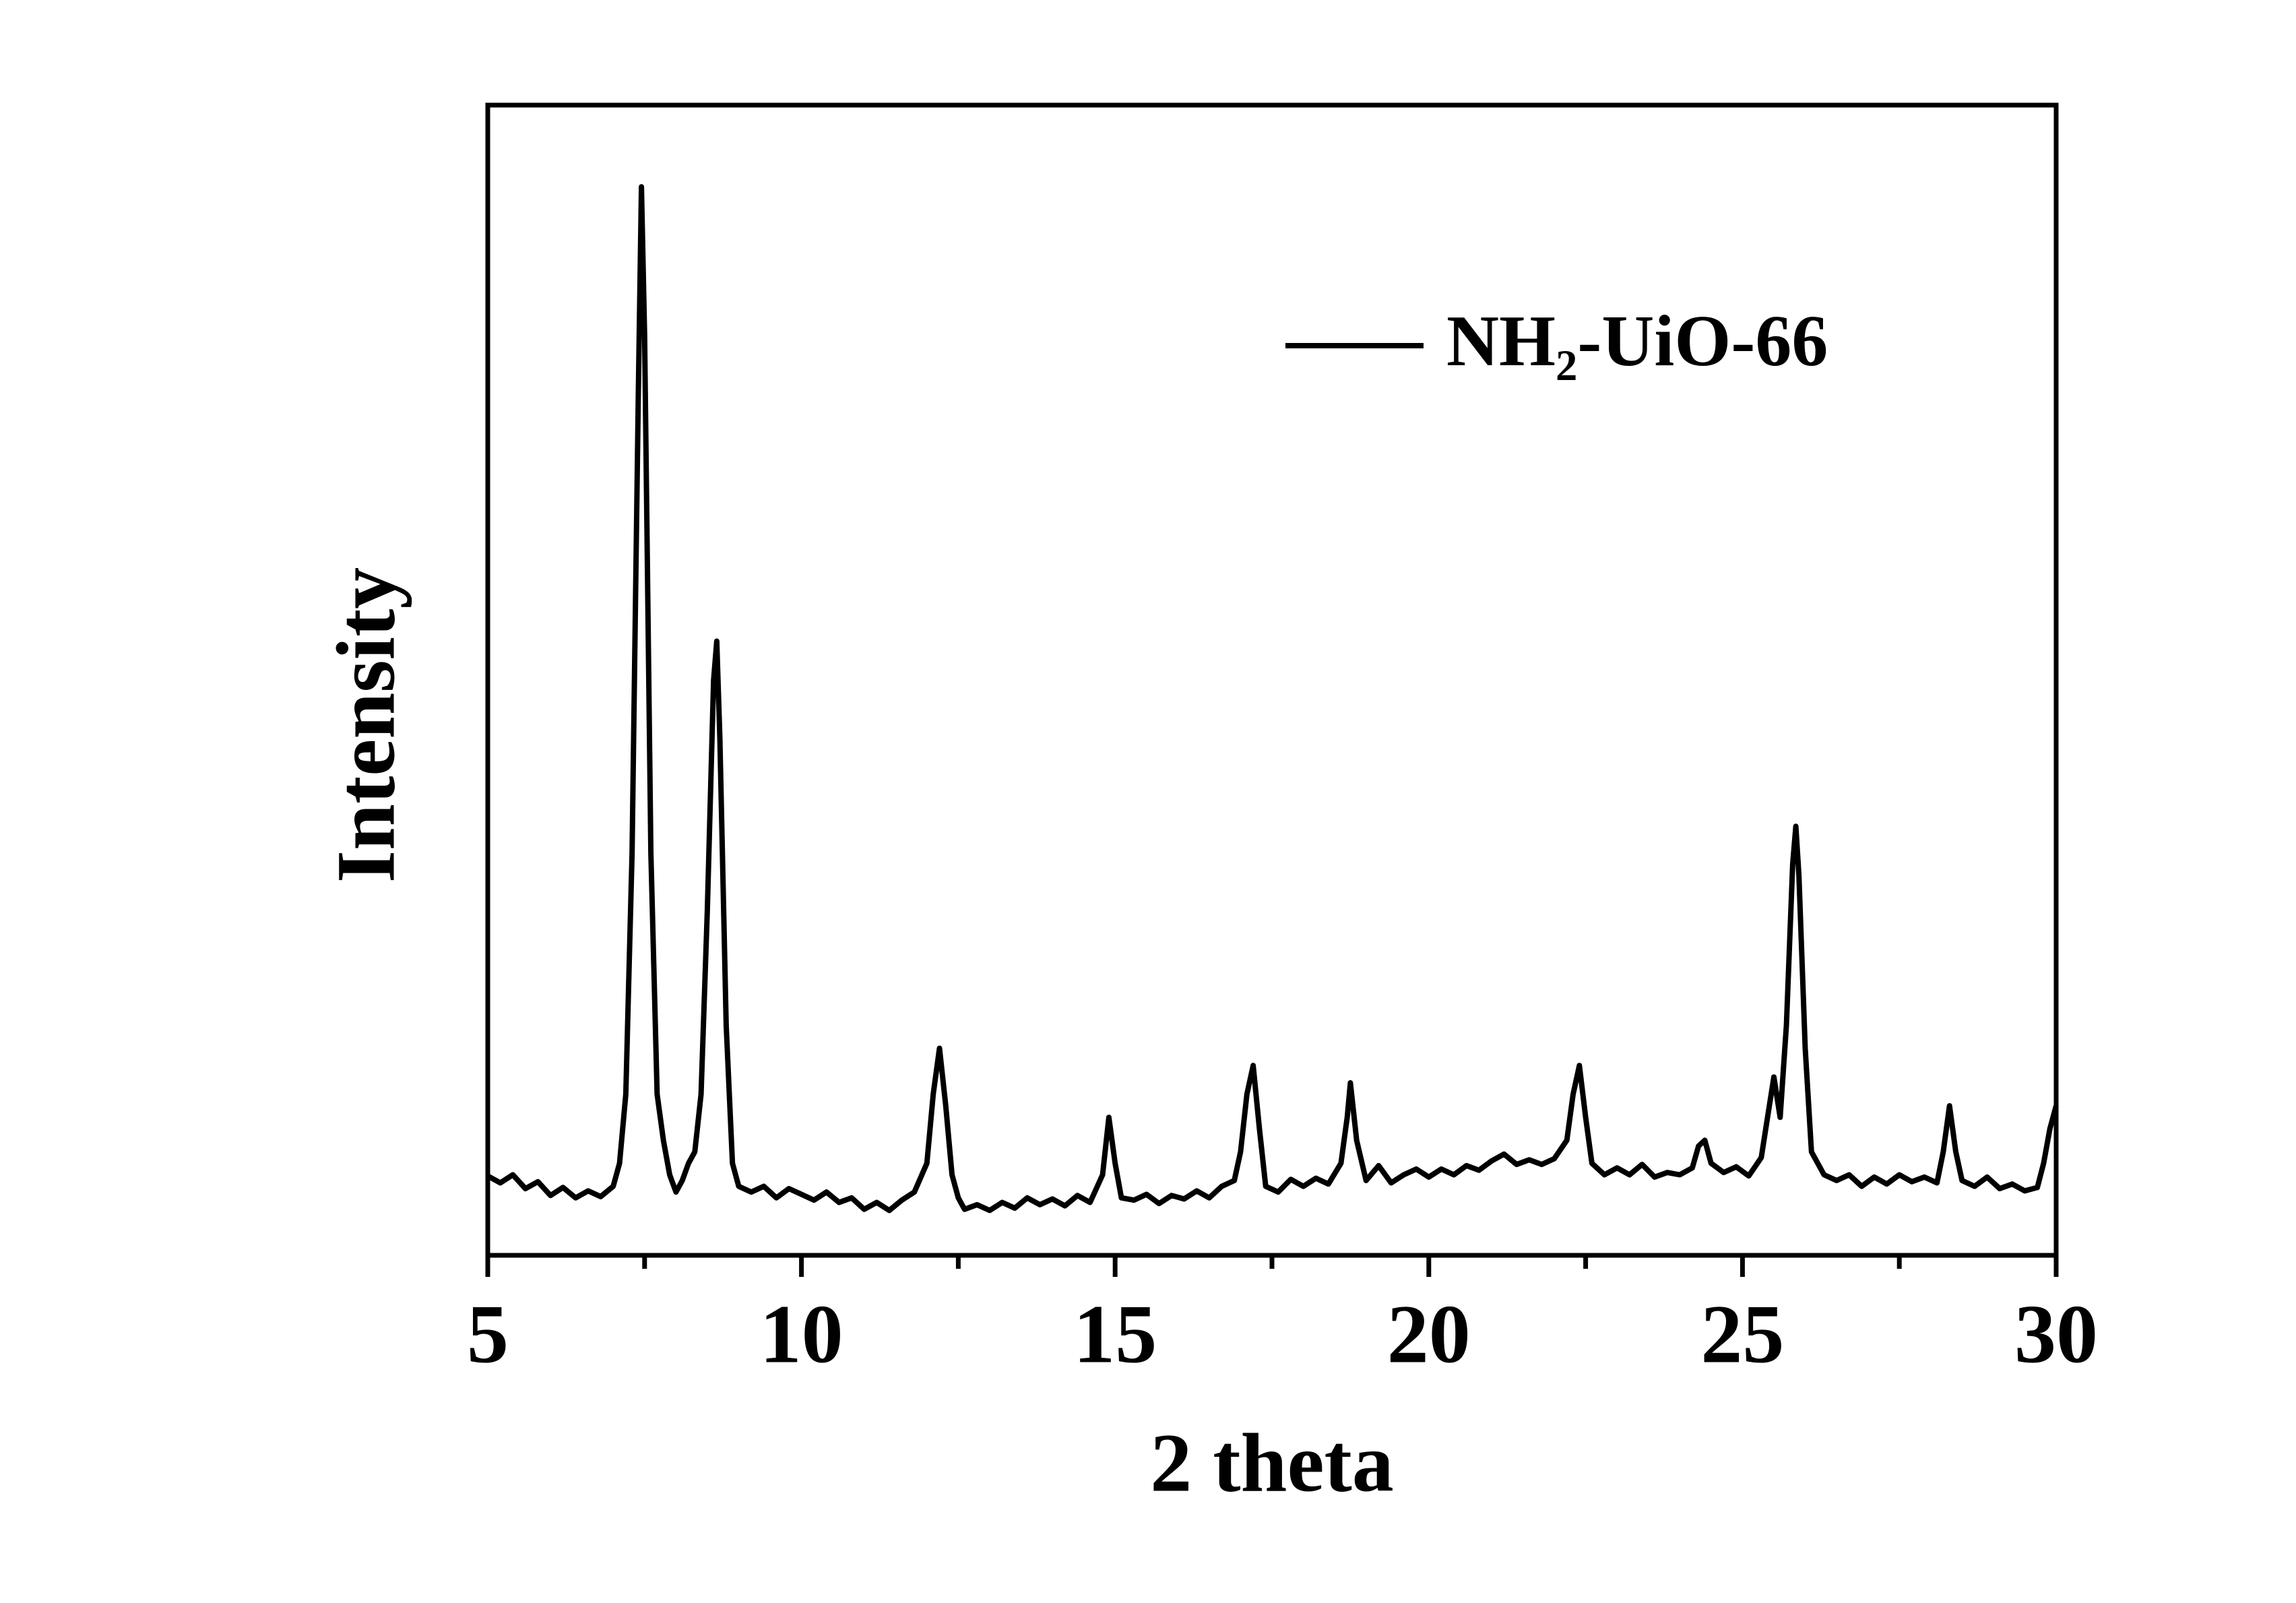  What do you see at coordinates (1115, 1334) in the screenshot?
I see `x-tick-label: 15` at bounding box center [1115, 1334].